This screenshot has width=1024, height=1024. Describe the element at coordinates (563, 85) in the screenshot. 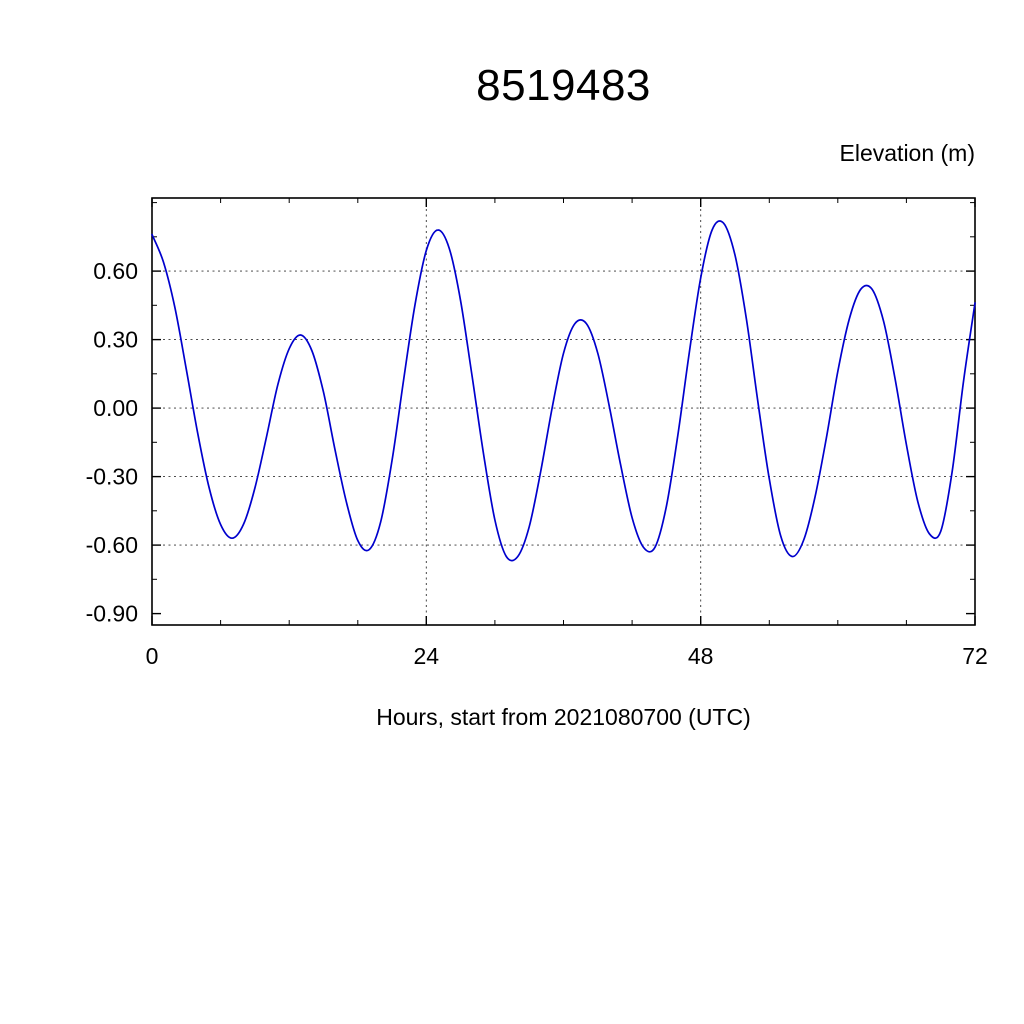

I see `chart-title: 8519483` at that location.